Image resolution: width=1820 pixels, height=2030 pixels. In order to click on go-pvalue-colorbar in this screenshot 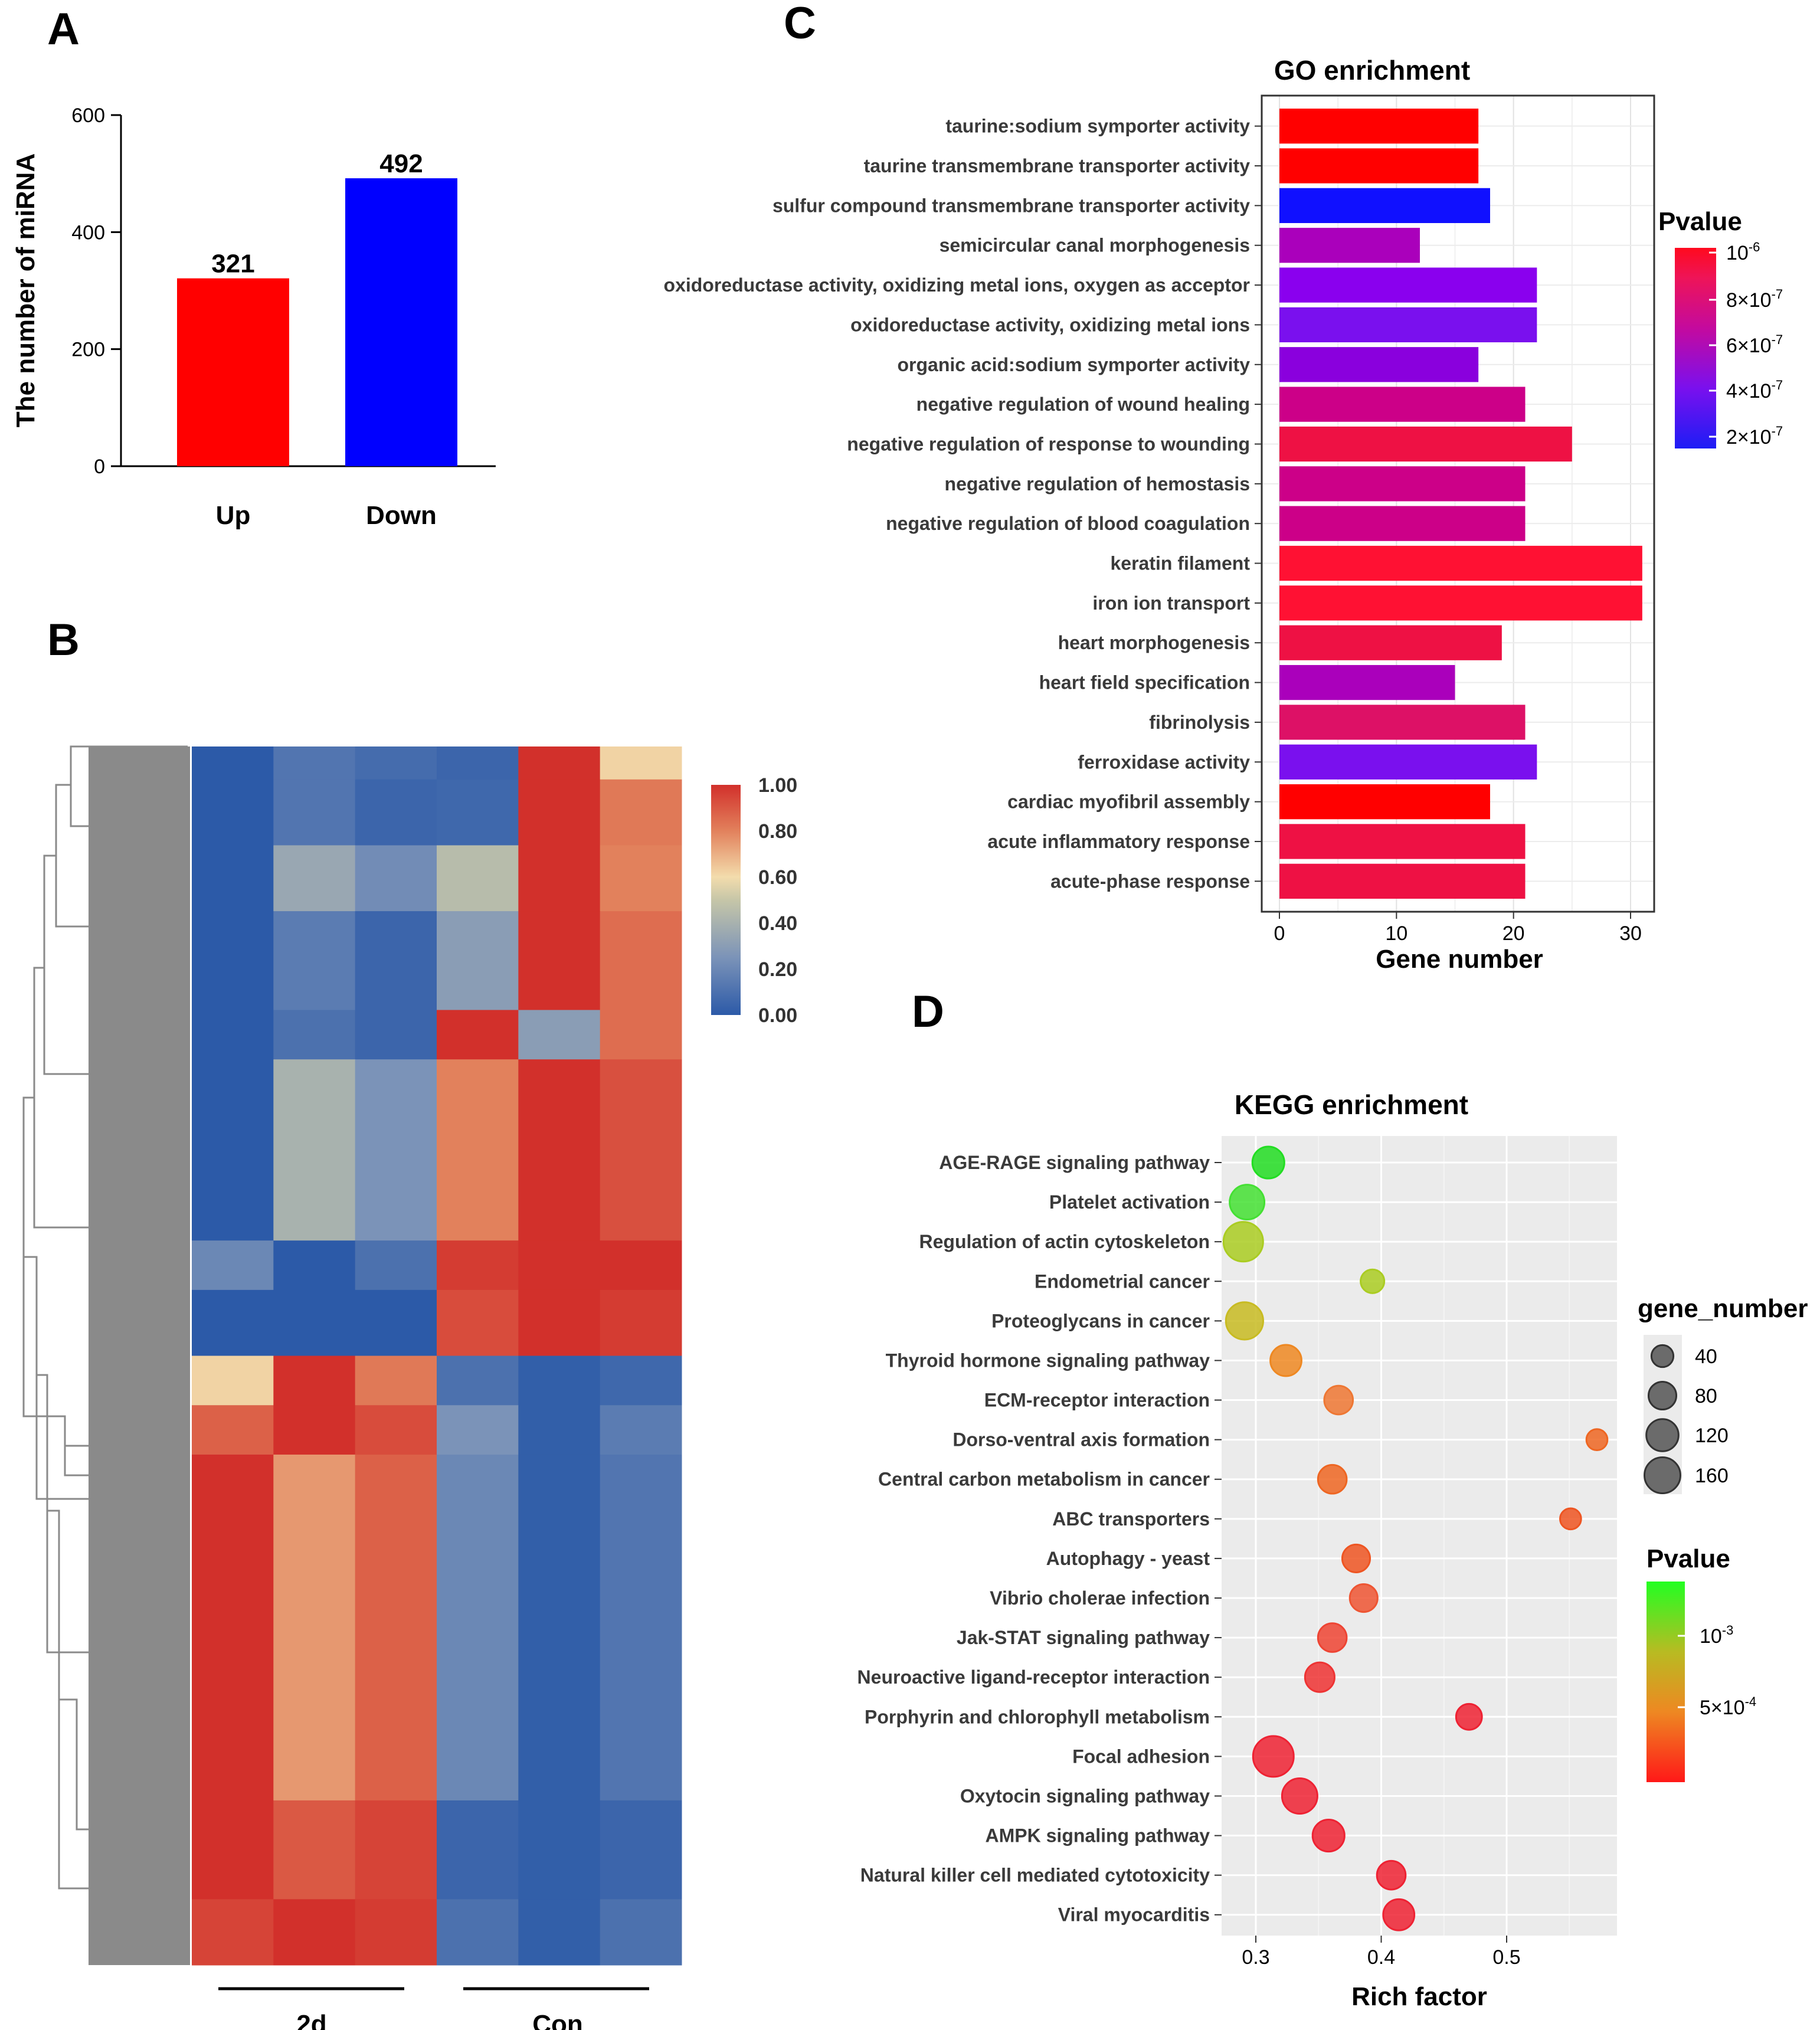, I will do `click(1695, 348)`.